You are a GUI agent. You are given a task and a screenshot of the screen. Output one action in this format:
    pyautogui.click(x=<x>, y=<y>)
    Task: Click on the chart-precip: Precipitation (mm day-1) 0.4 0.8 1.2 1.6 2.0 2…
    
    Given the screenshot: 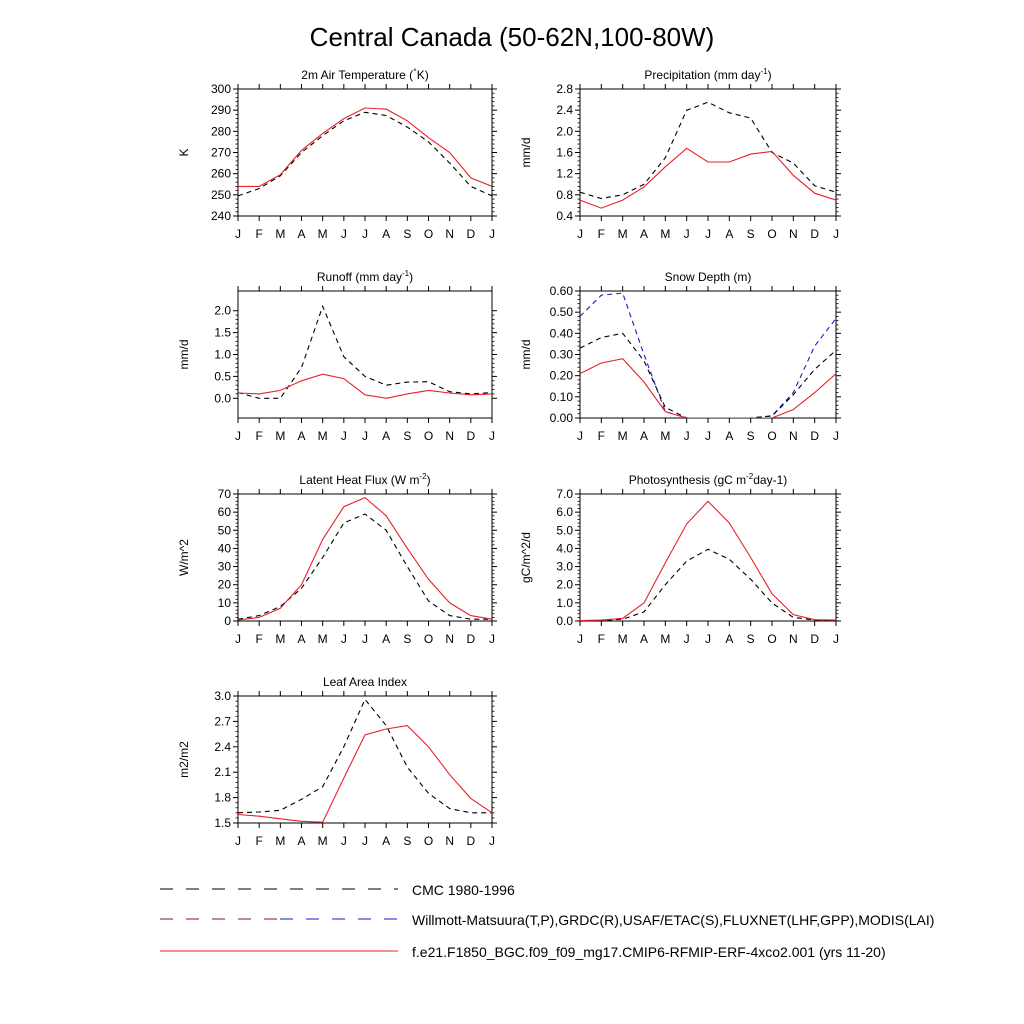 What is the action you would take?
    pyautogui.click(x=680, y=154)
    